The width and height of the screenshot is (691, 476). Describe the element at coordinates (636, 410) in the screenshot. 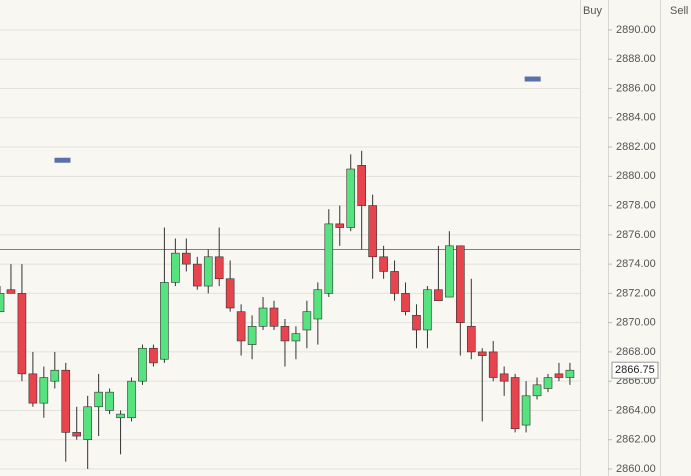

I see `y-tick-label: 2864.00` at that location.